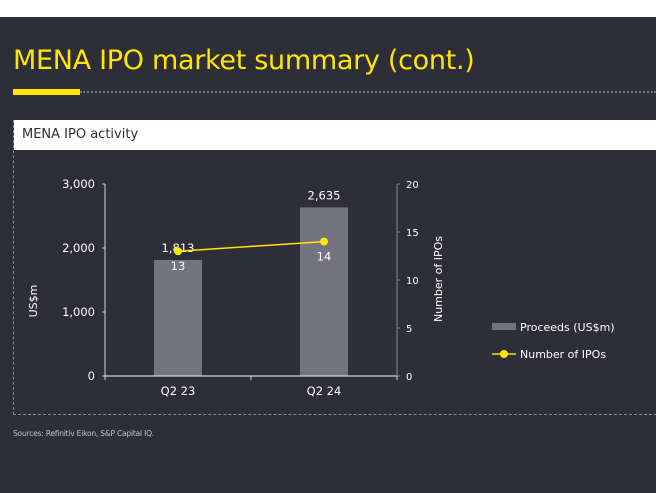 The height and width of the screenshot is (493, 656). I want to click on y2-tick-label: 10, so click(412, 281).